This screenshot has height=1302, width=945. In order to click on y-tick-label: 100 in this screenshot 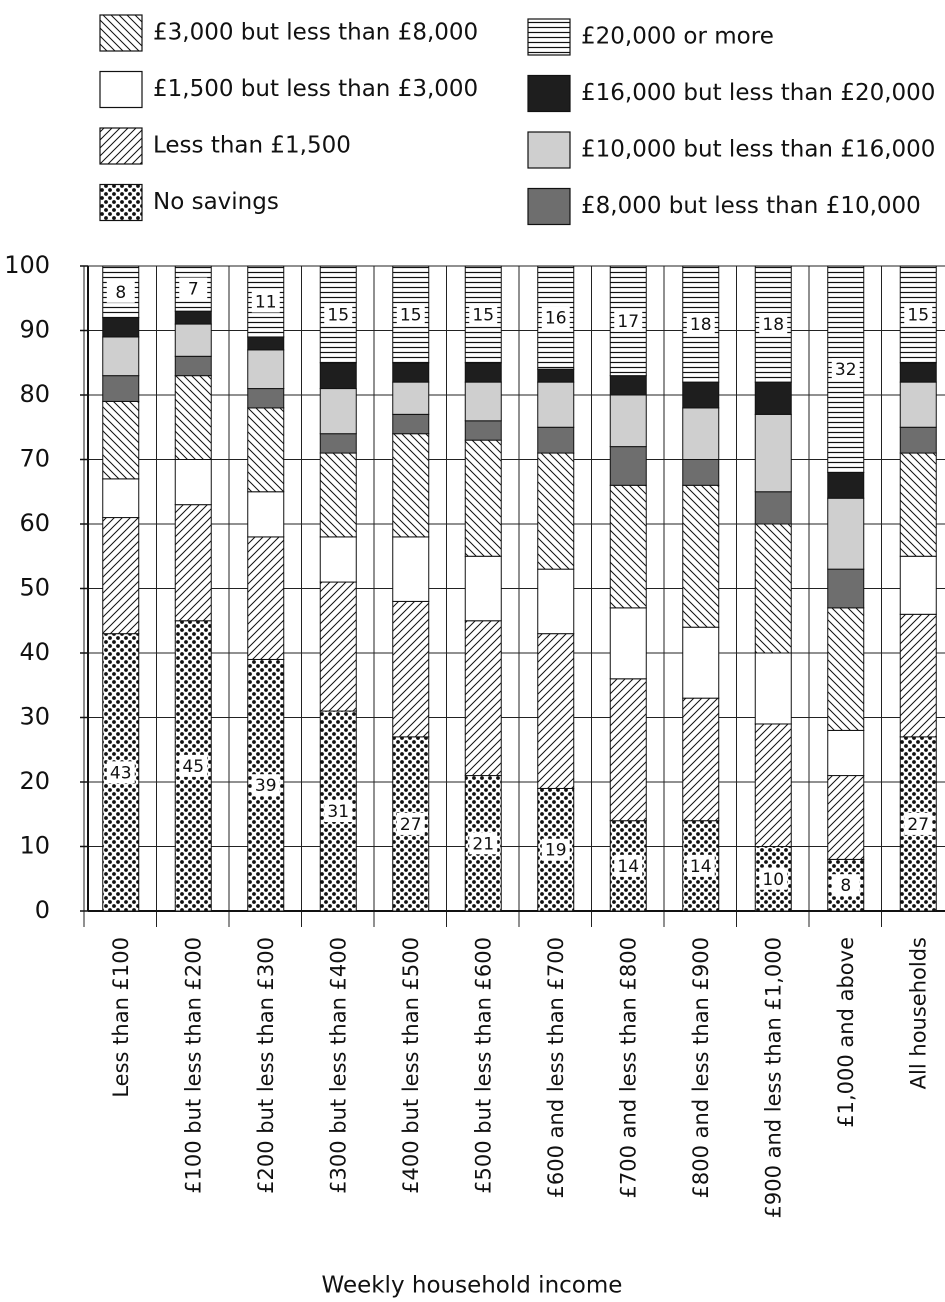, I will do `click(27, 265)`.